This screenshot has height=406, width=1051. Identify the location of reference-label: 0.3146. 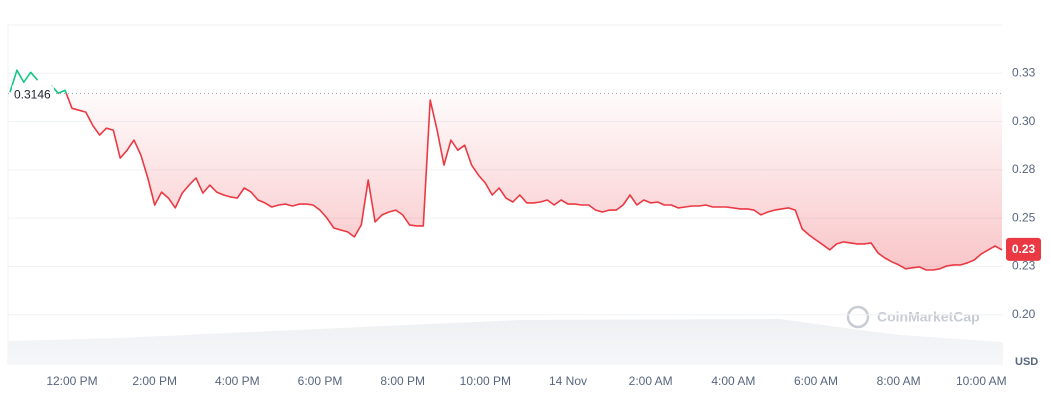
(32, 95).